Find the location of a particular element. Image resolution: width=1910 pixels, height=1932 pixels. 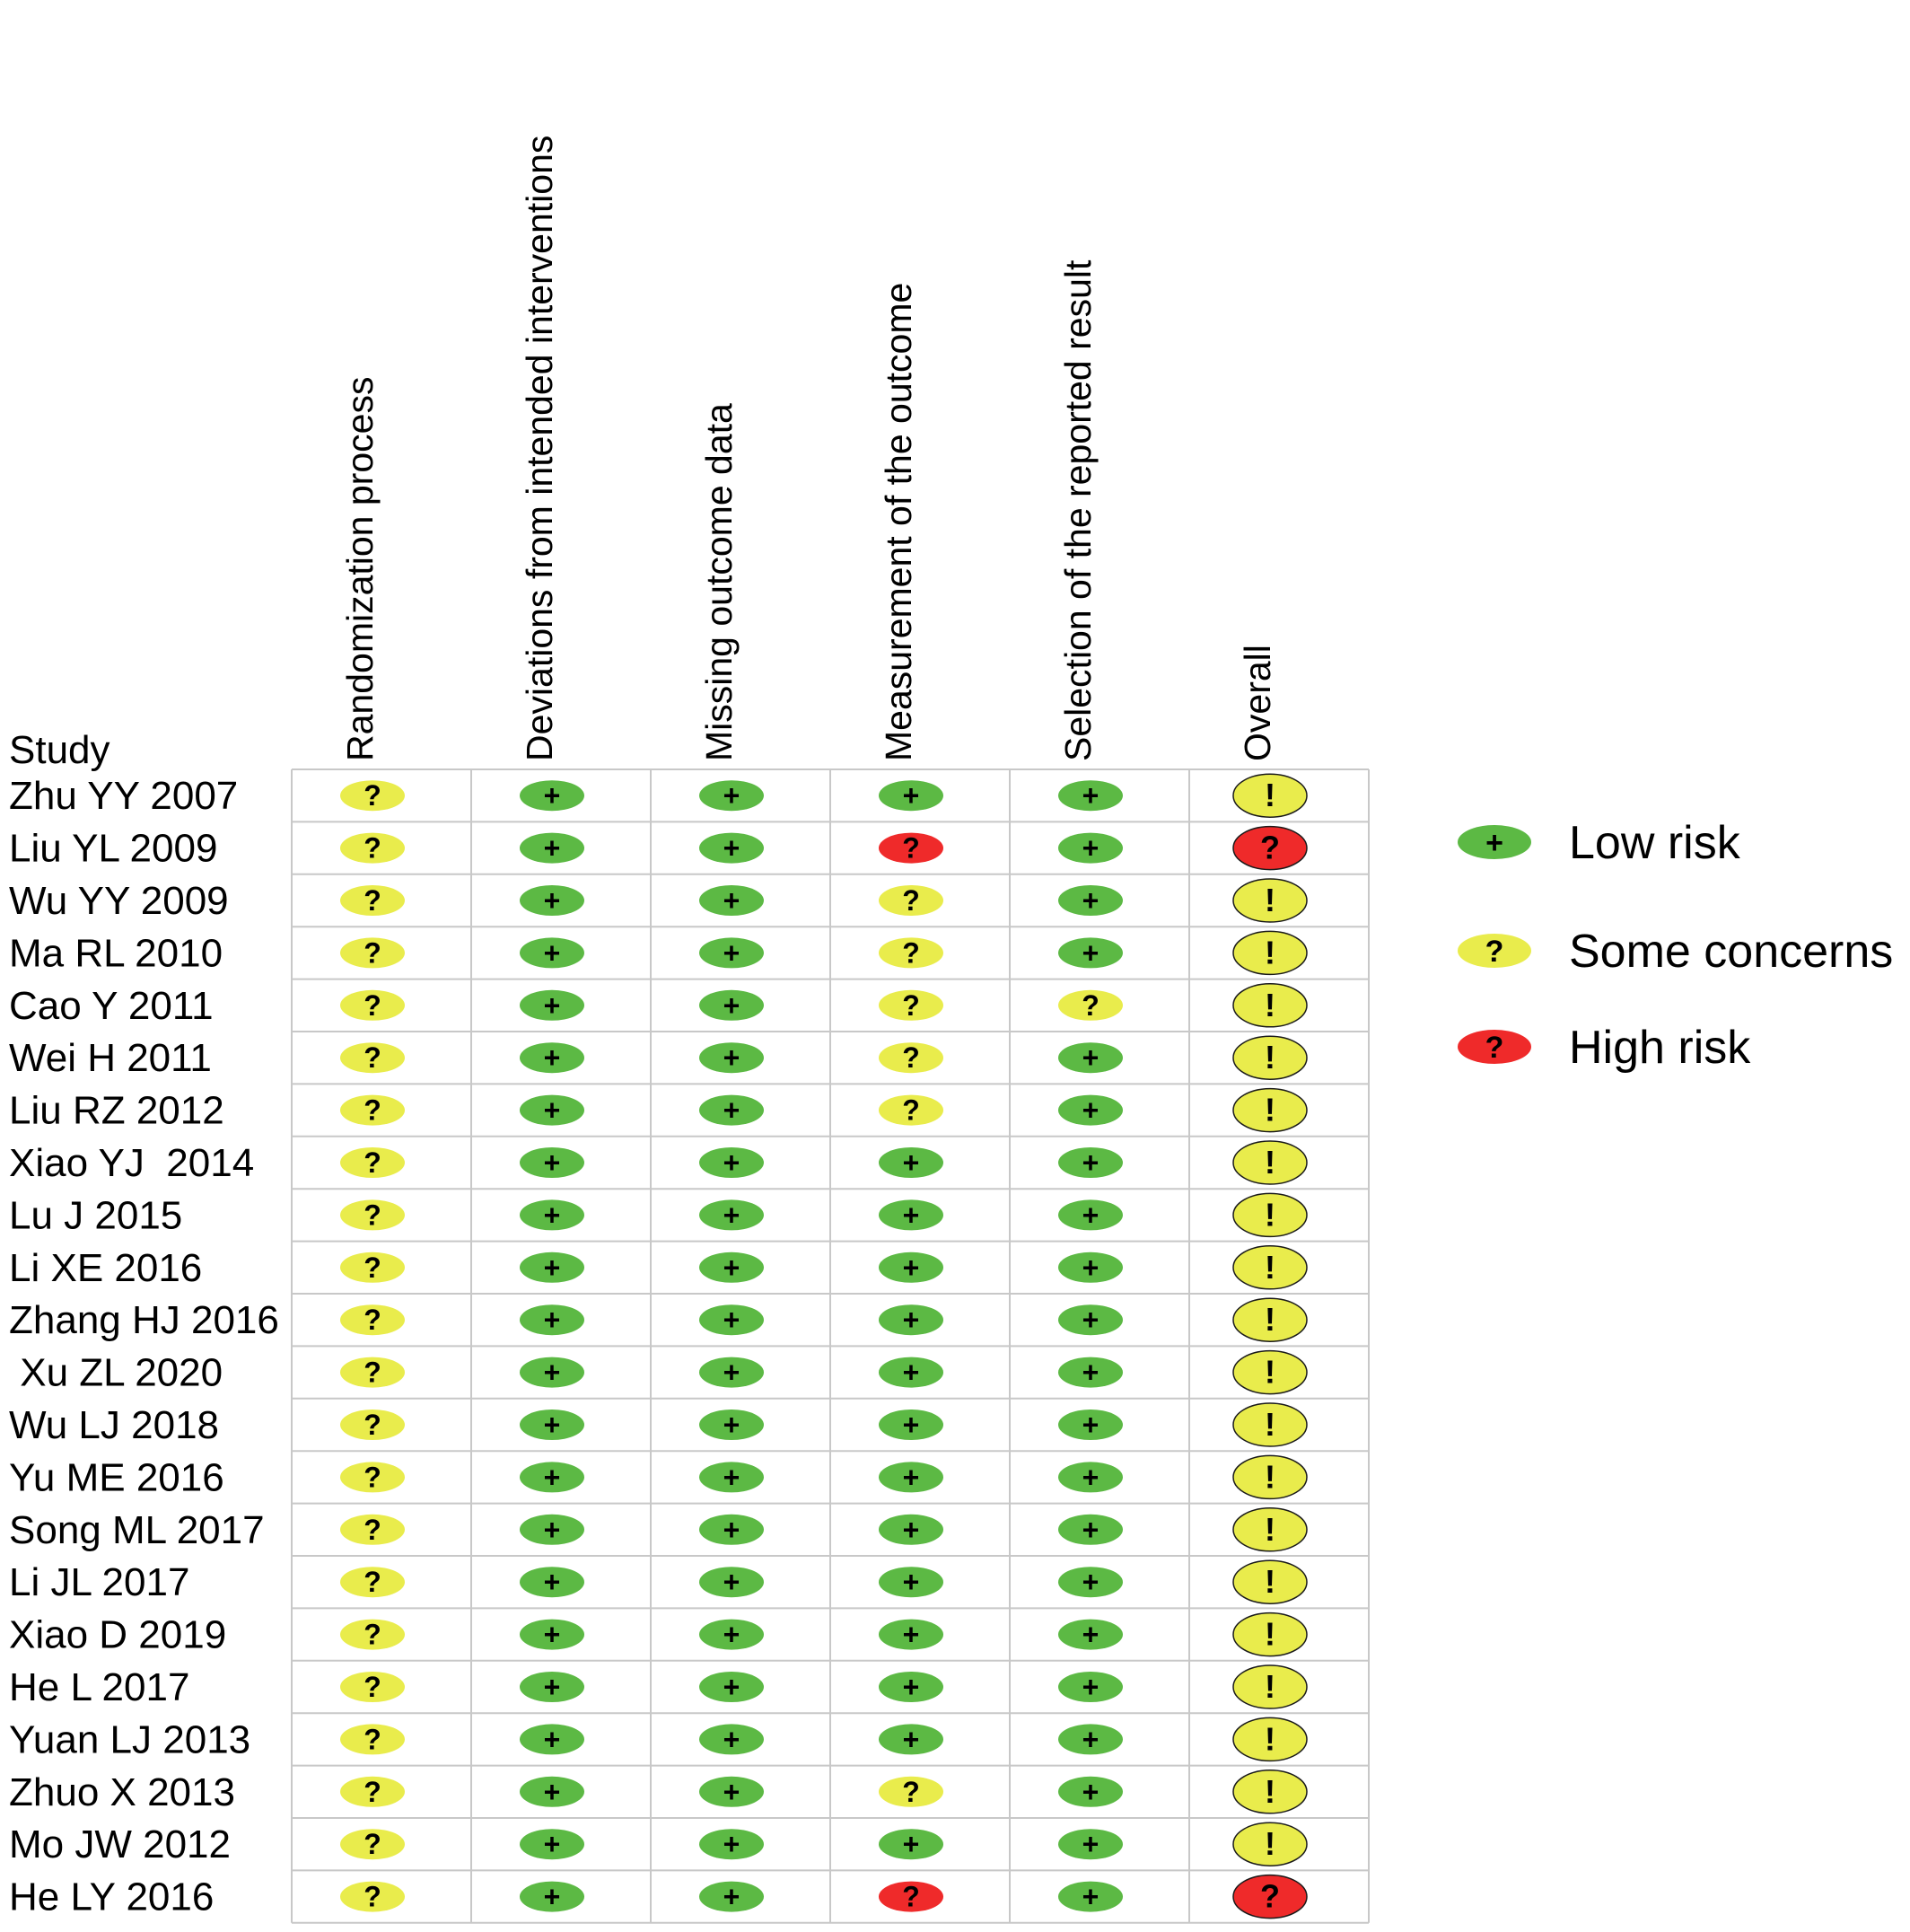

table-row: Song ML 2017? + + + +! is located at coordinates (658, 1529).